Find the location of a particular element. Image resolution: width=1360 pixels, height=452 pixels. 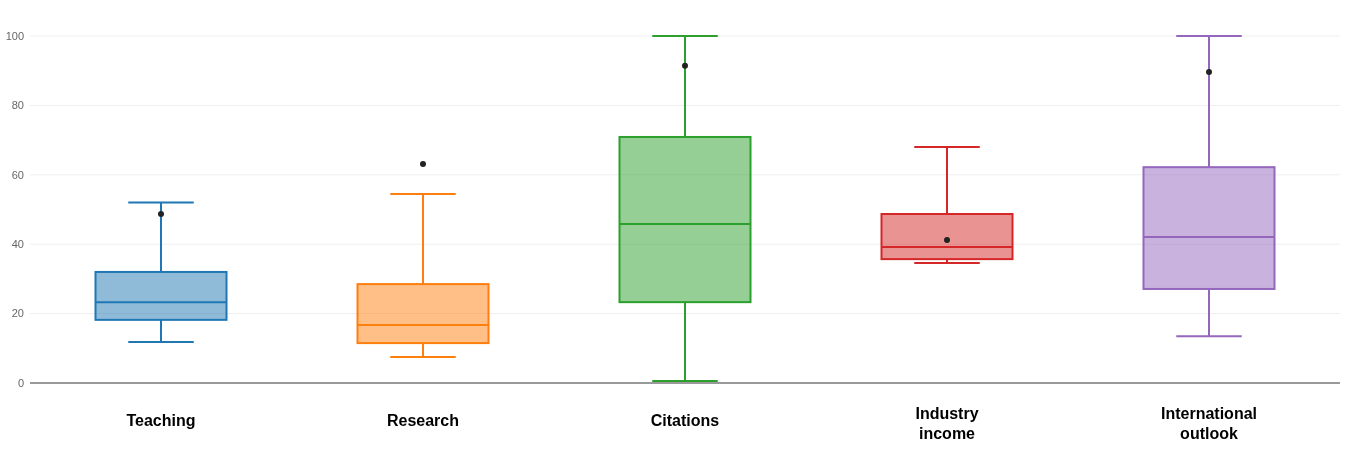

x-tick-label: Industry income is located at coordinates (947, 423).